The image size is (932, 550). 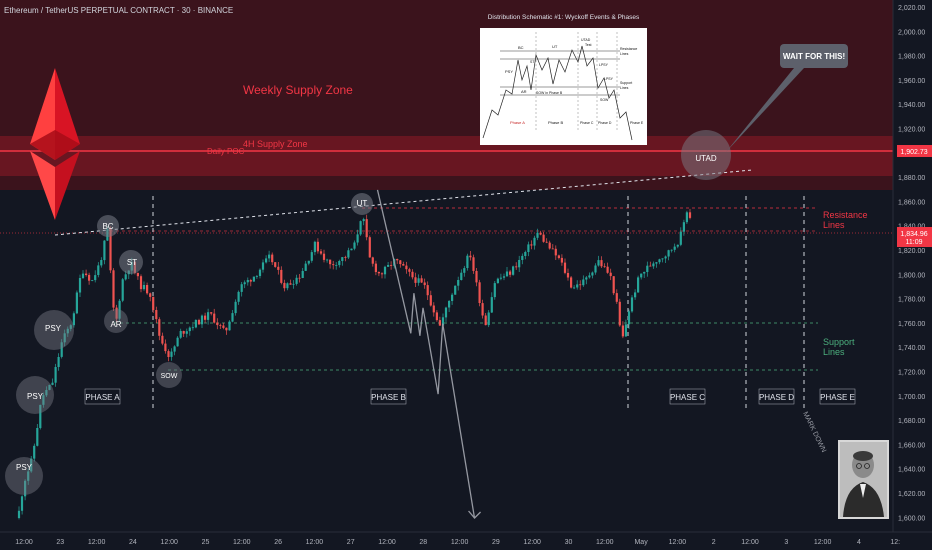 What do you see at coordinates (912, 266) in the screenshot?
I see `price-axis` at bounding box center [912, 266].